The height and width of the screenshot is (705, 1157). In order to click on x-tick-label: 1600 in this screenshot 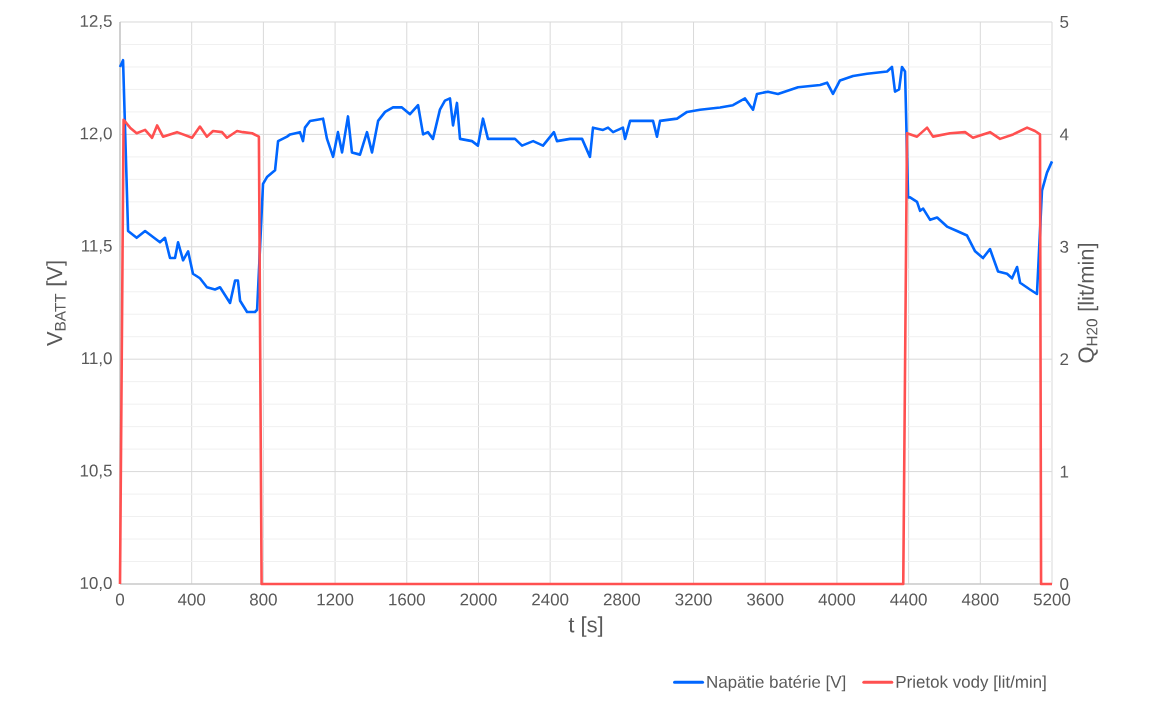, I will do `click(407, 599)`.